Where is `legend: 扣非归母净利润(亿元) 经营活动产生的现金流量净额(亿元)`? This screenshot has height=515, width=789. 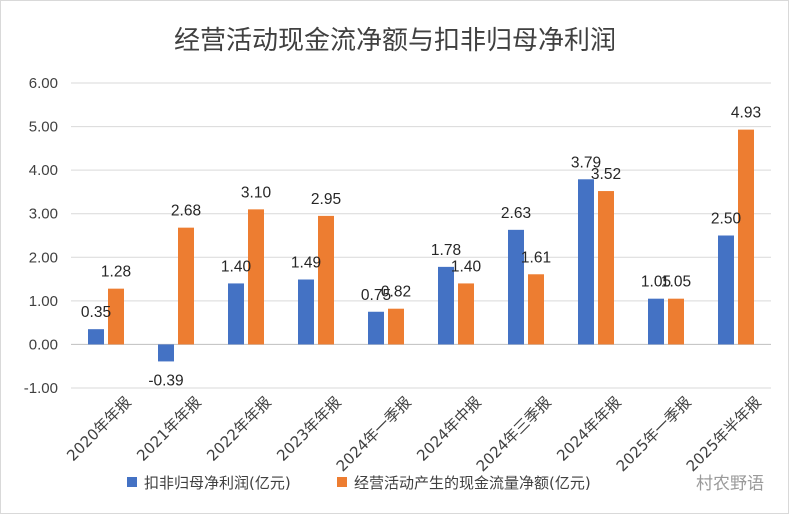 legend: 扣非归母净利润(亿元) 经营活动产生的现金流量净额(亿元) is located at coordinates (359, 483).